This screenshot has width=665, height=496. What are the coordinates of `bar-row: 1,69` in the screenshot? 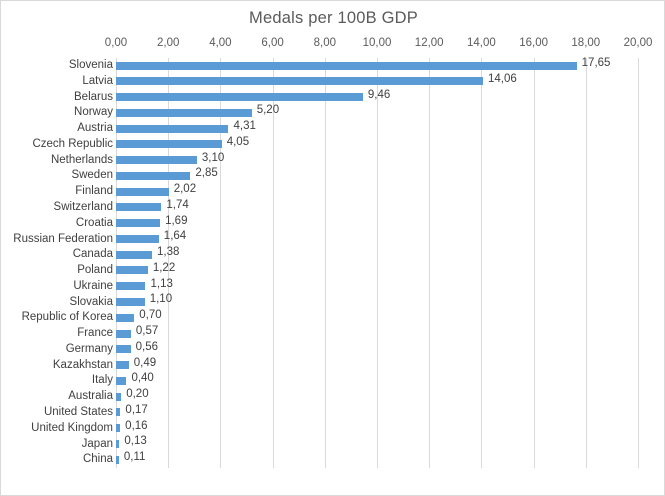 It's located at (377, 223).